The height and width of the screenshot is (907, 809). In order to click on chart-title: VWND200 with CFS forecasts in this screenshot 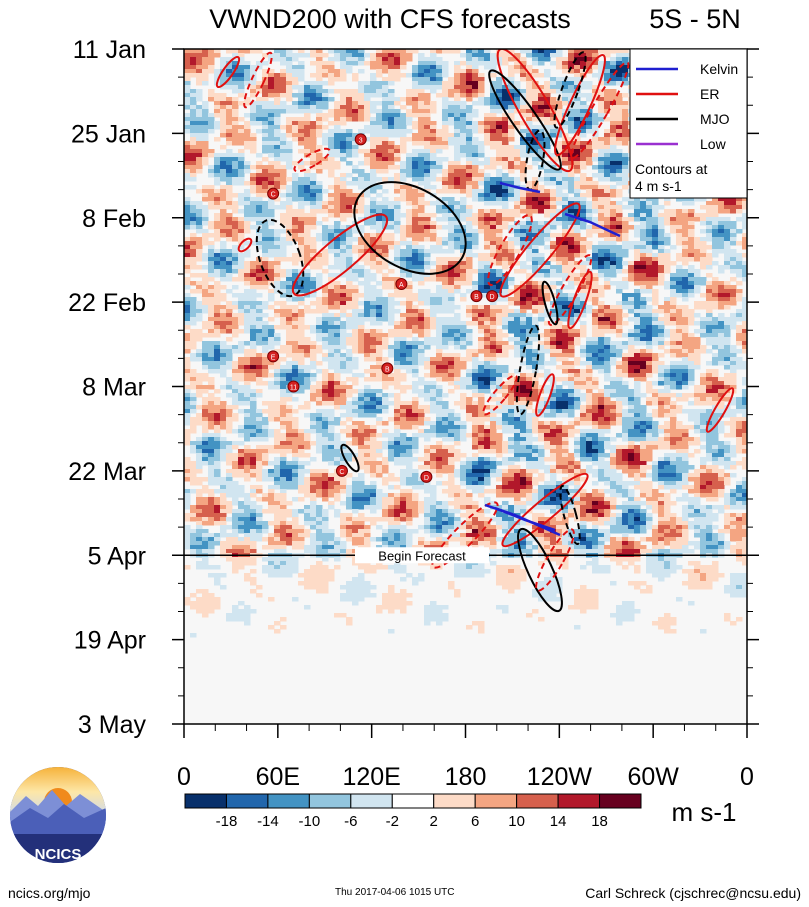, I will do `click(390, 19)`.